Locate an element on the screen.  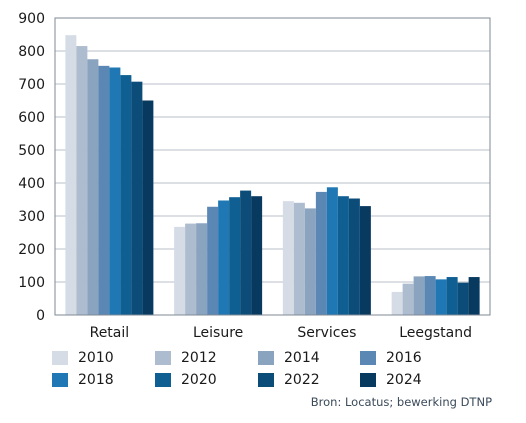
legend-label: 2014 is located at coordinates (302, 358).